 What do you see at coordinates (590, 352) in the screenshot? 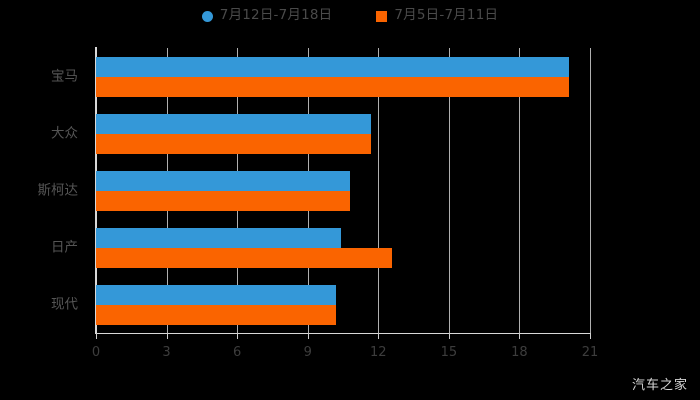
I see `x-tick-label-21: 21` at bounding box center [590, 352].